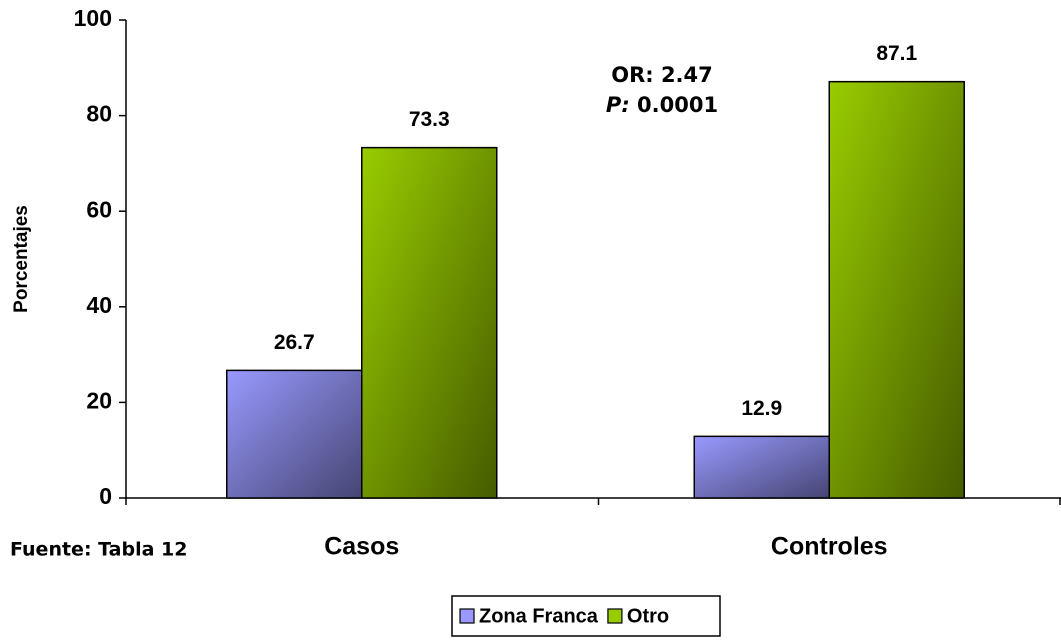  I want to click on value-label: 87.1, so click(896, 53).